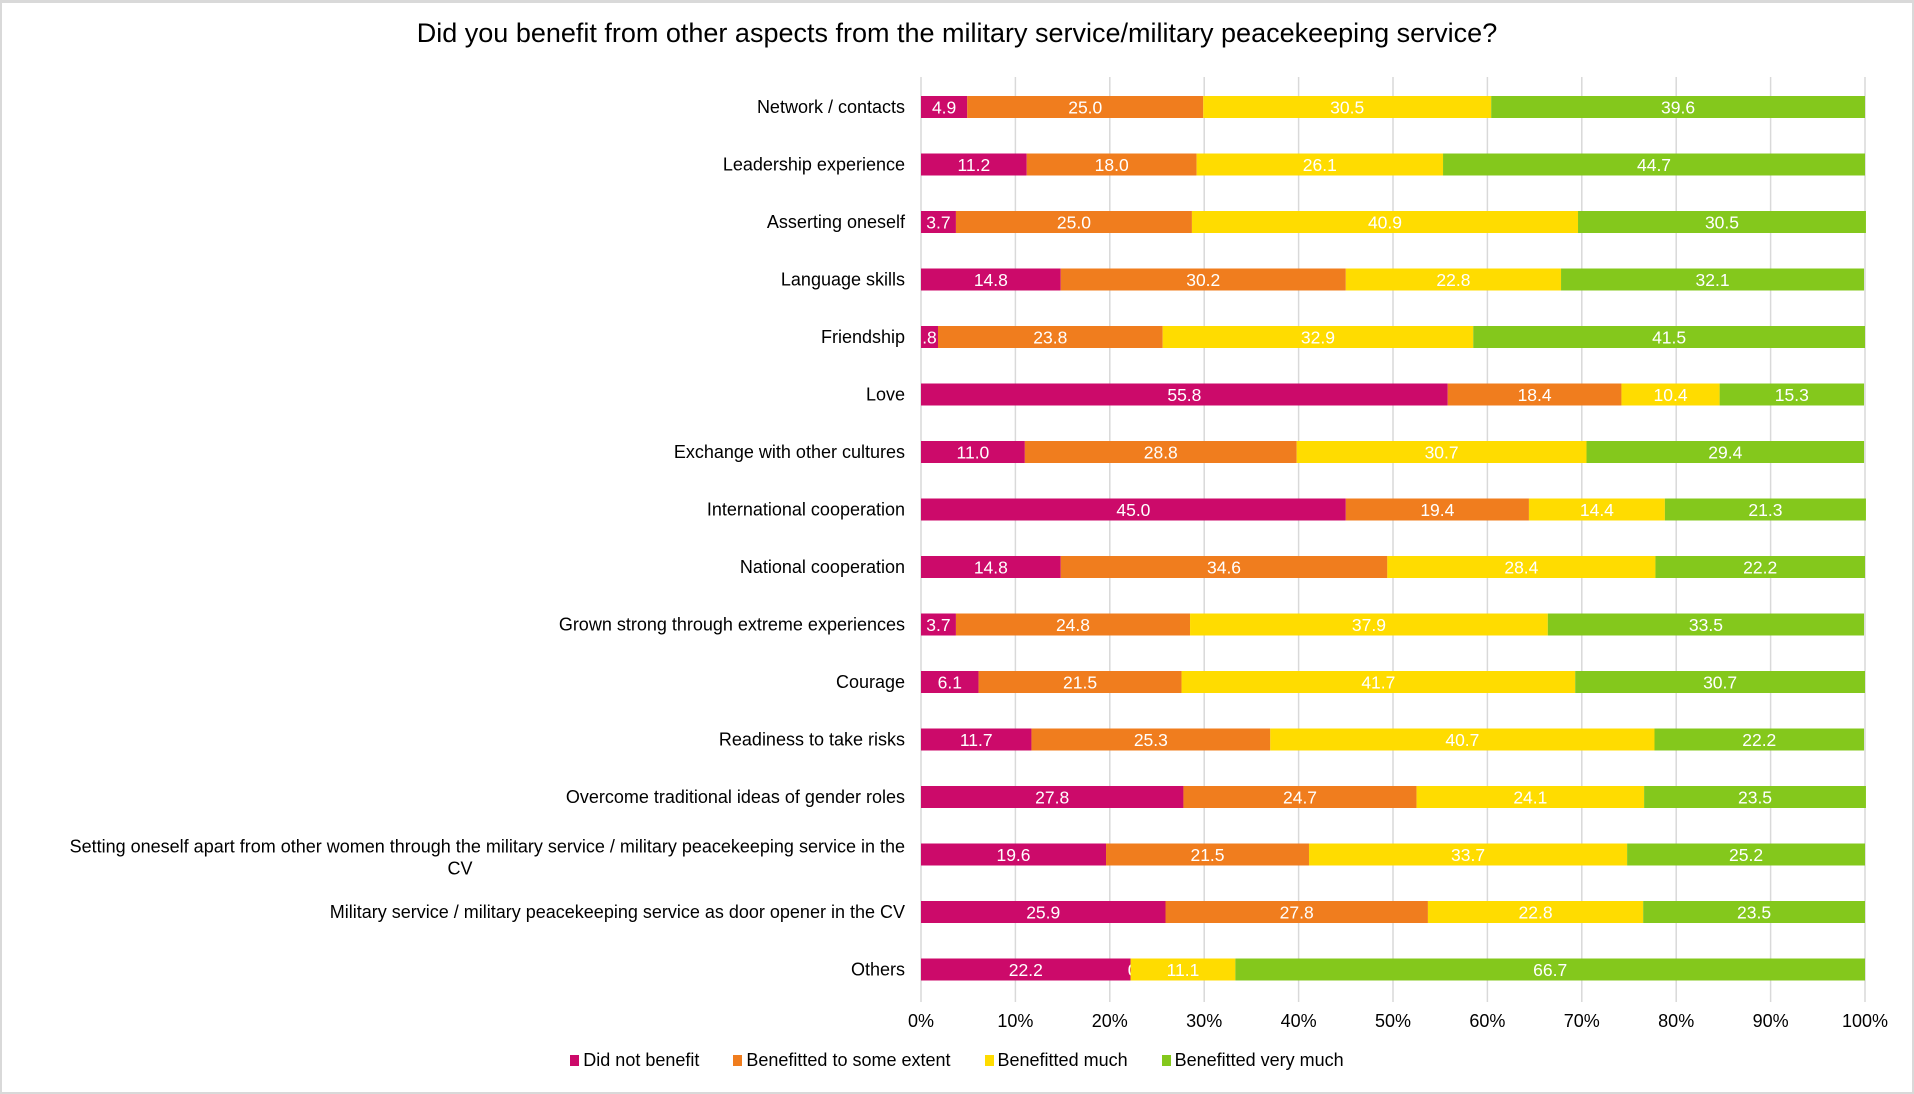 The image size is (1914, 1094). I want to click on x-tick-label: 10%, so click(1015, 1021).